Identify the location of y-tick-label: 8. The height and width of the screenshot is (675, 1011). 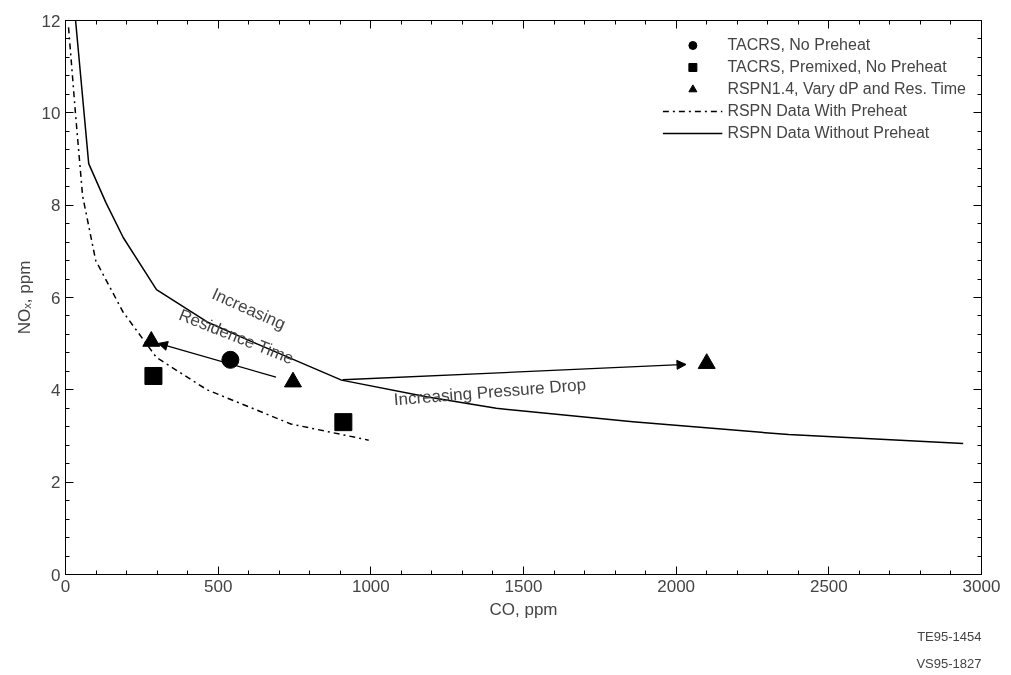
(56, 206).